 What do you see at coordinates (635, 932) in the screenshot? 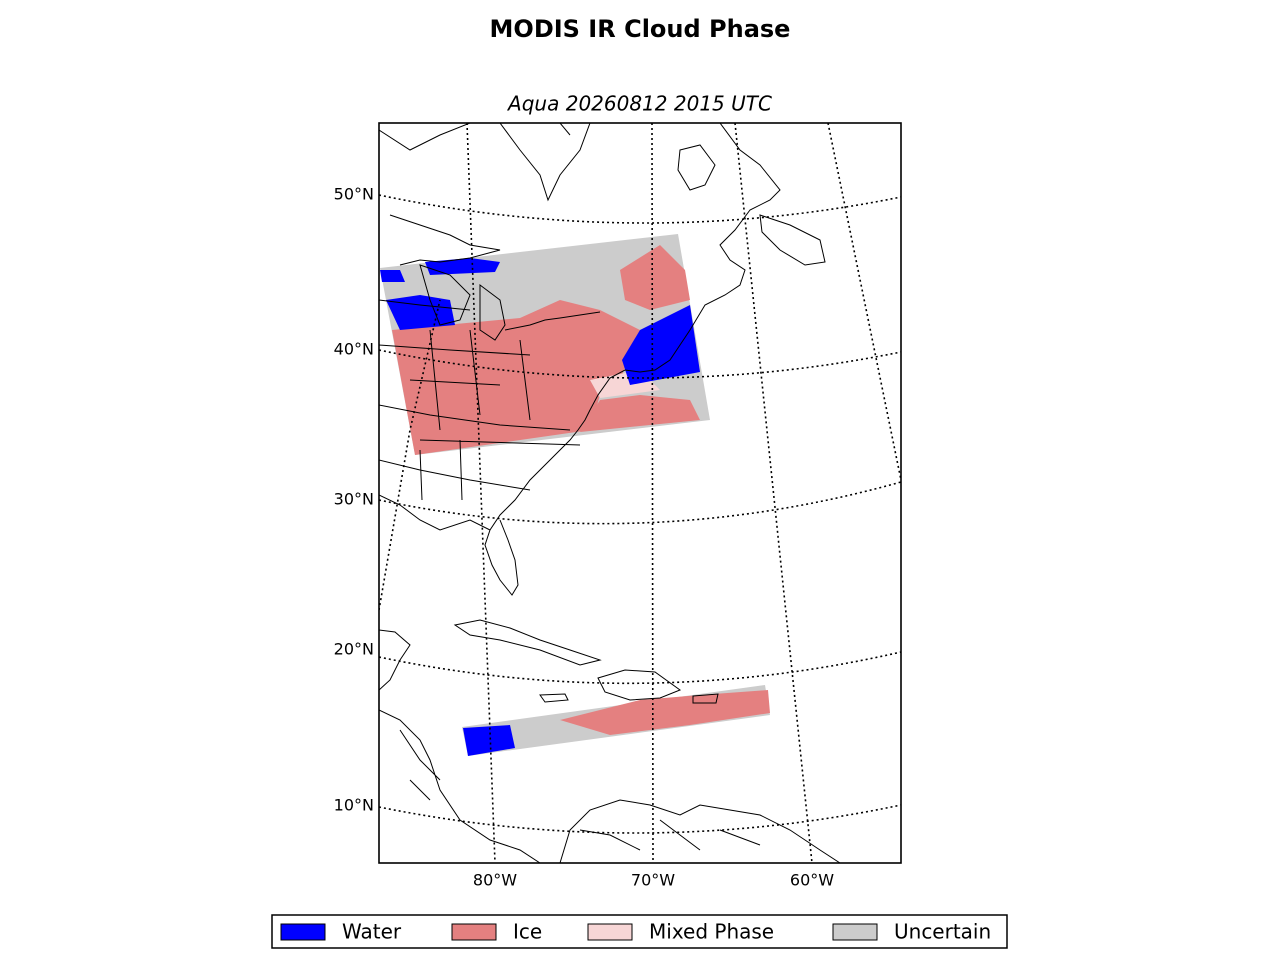
I see `legend: Water Ice Mixed Phase Uncertain` at bounding box center [635, 932].